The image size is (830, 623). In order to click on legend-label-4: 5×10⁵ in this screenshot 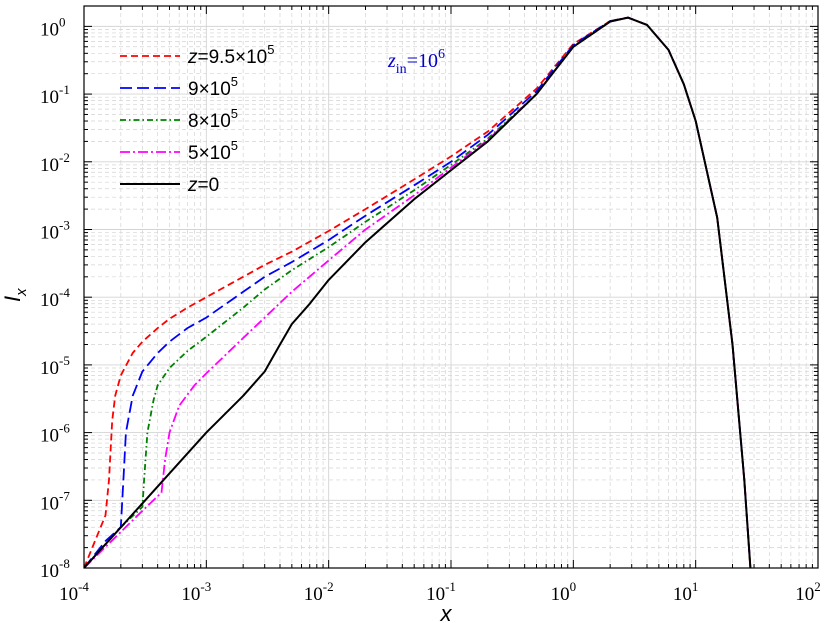, I will do `click(213, 151)`.